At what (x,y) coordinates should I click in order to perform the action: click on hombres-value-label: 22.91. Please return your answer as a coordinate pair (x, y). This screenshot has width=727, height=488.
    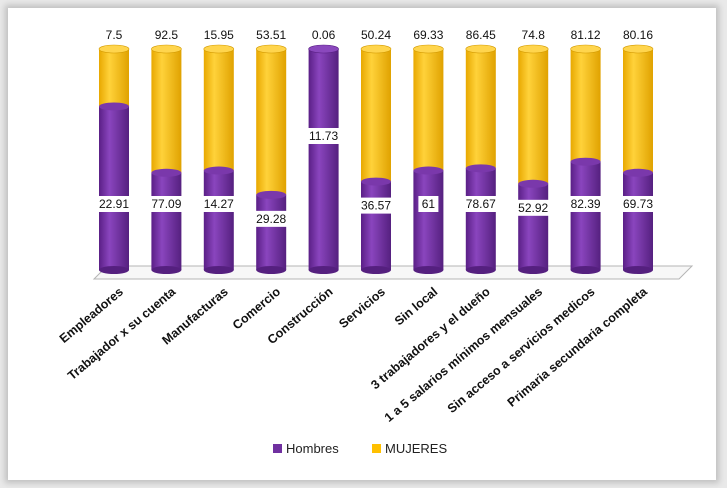
    Looking at the image, I should click on (114, 204).